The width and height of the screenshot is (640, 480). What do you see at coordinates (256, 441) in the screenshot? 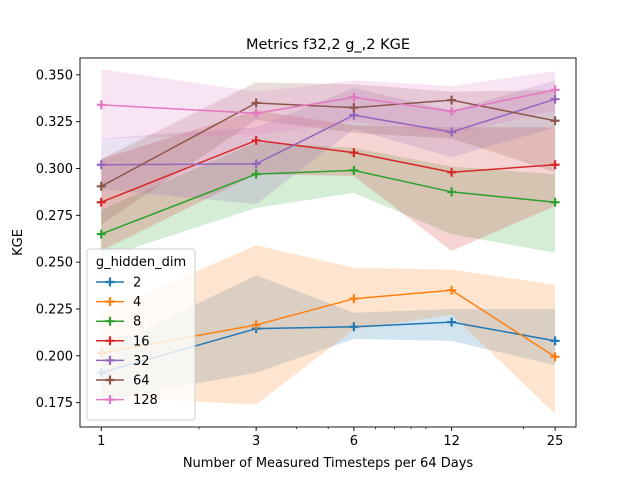
I see `x-tick-label-1: 3` at bounding box center [256, 441].